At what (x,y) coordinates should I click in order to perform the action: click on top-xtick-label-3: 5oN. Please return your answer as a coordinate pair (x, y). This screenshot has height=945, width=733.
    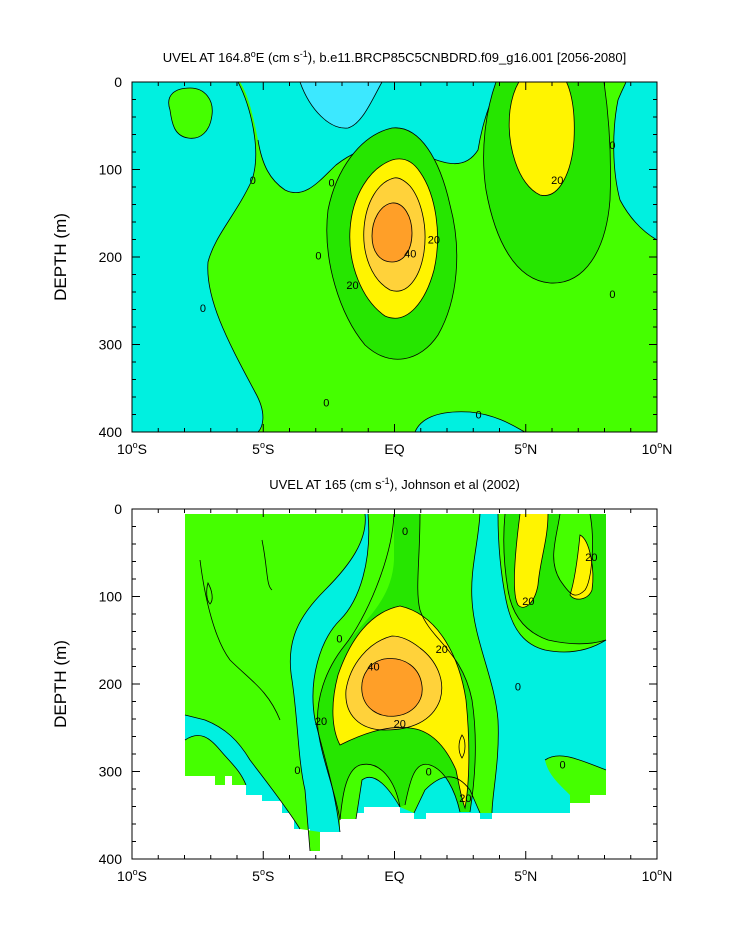
    Looking at the image, I should click on (525, 448).